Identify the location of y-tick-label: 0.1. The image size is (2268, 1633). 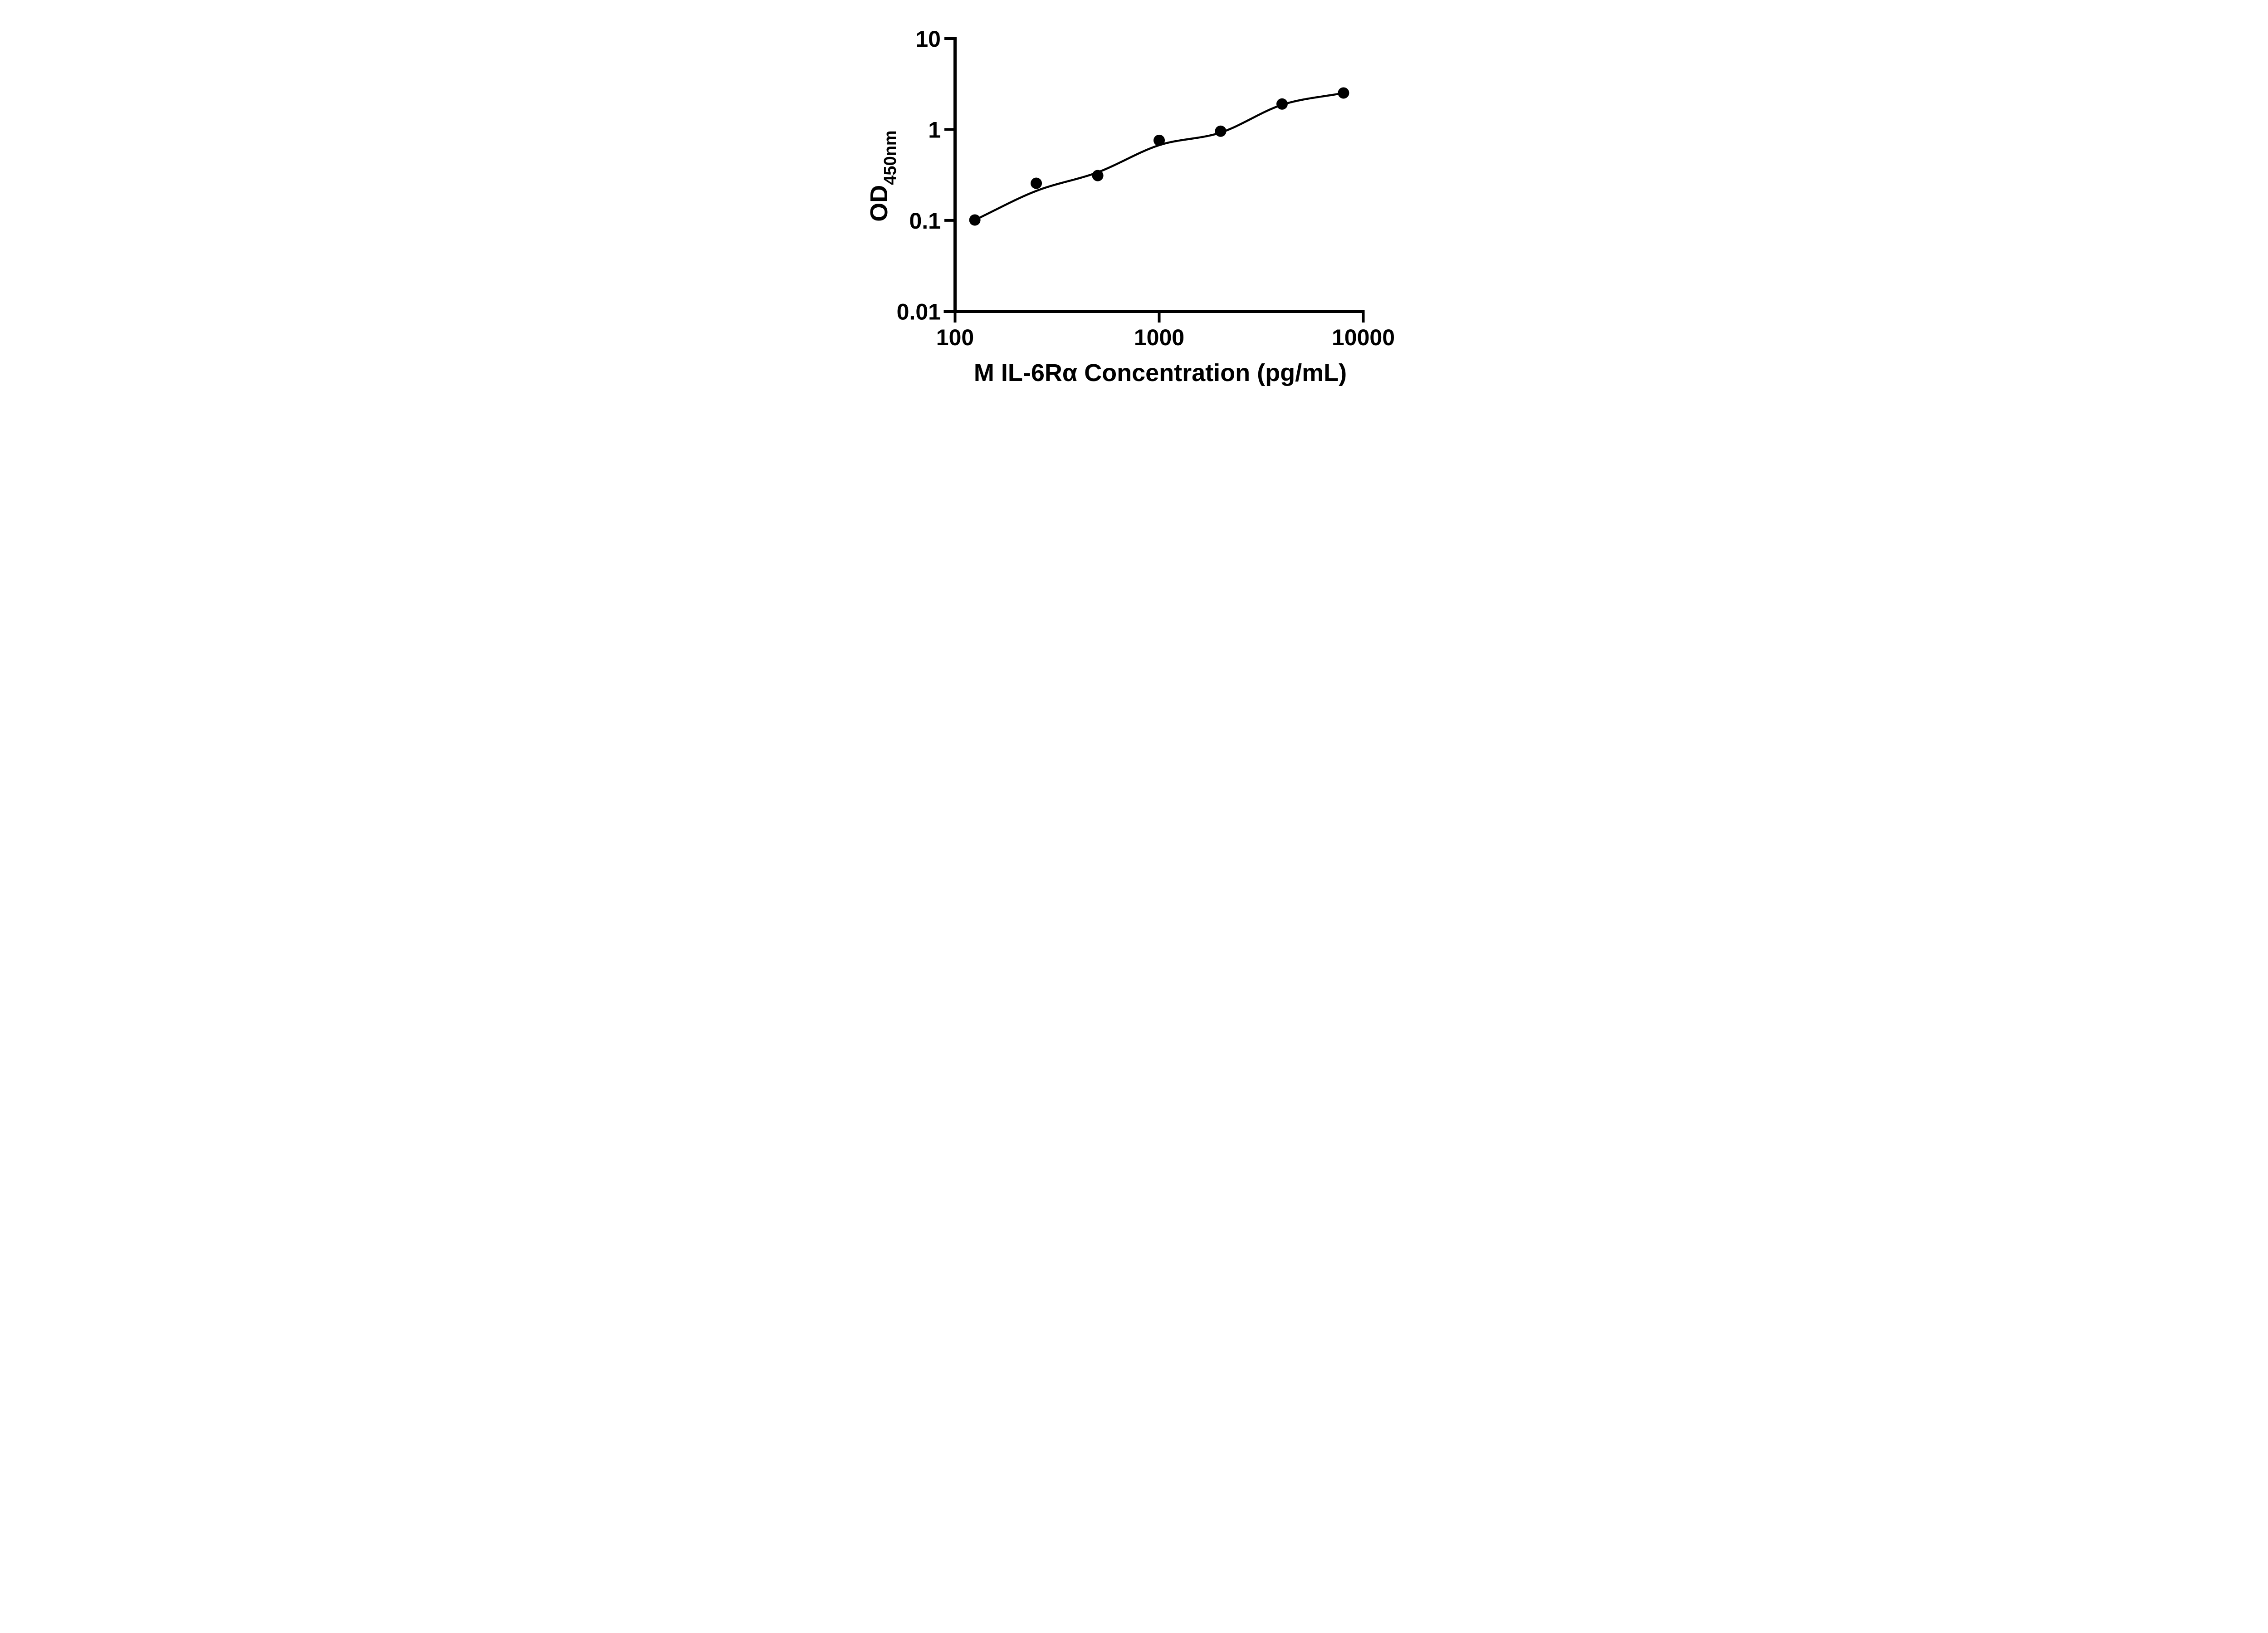
(925, 221).